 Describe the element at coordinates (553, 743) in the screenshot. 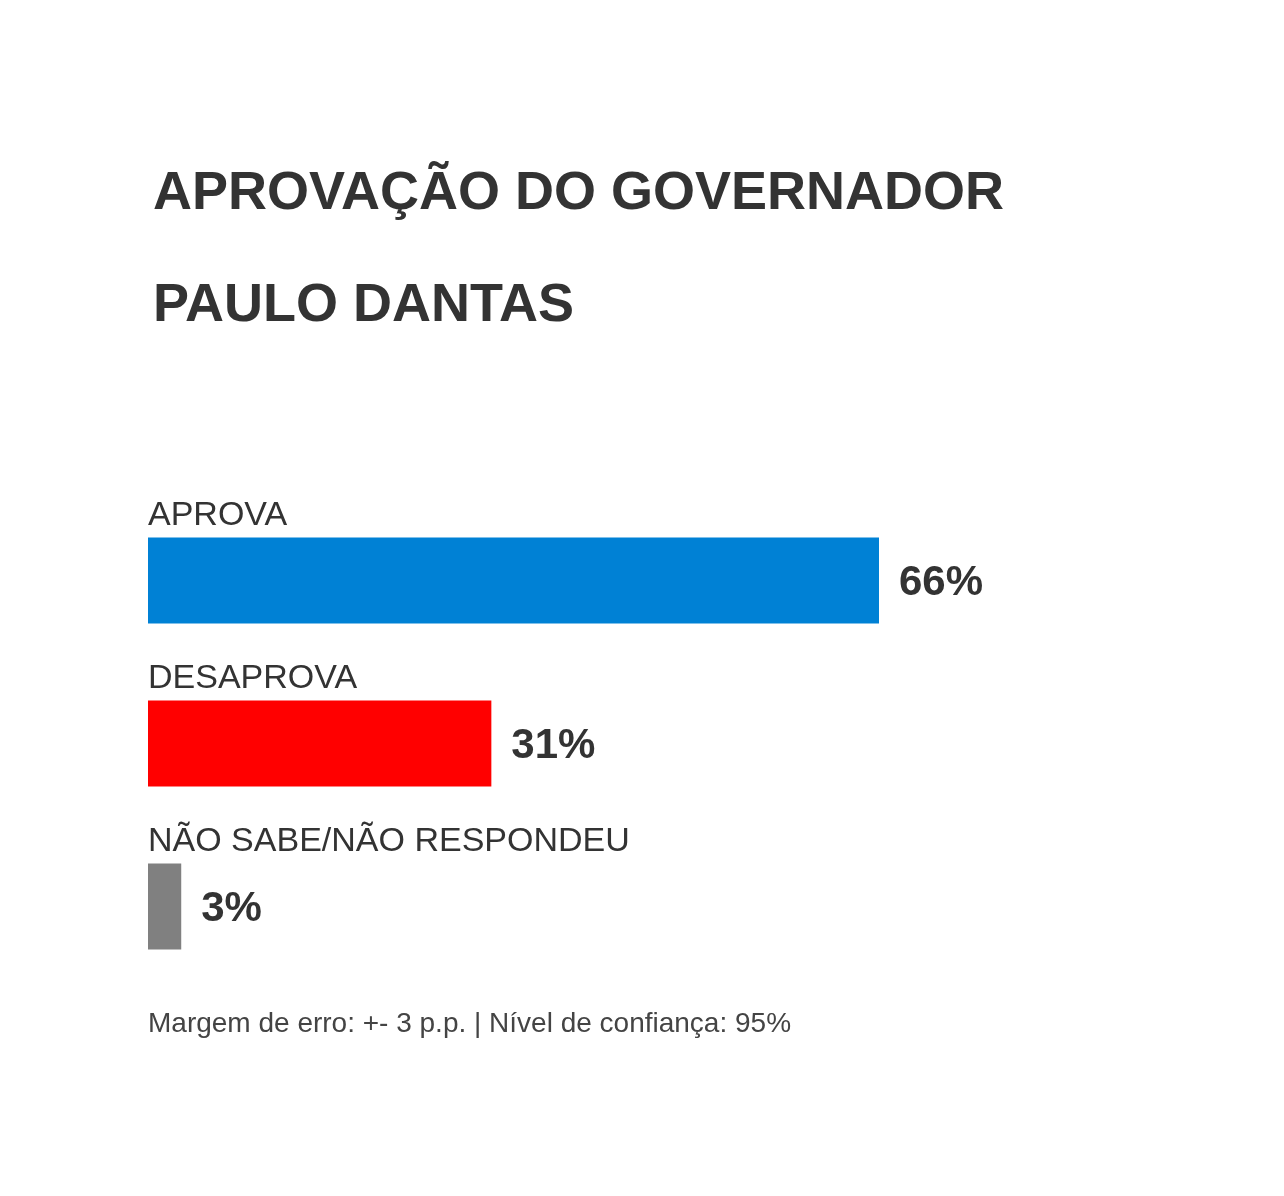

I see `data-label: 31%` at that location.